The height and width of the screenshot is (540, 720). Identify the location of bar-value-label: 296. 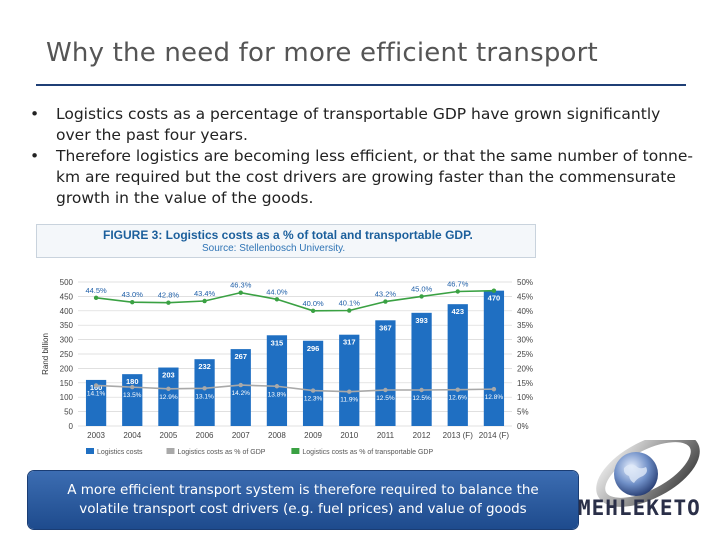
(313, 348).